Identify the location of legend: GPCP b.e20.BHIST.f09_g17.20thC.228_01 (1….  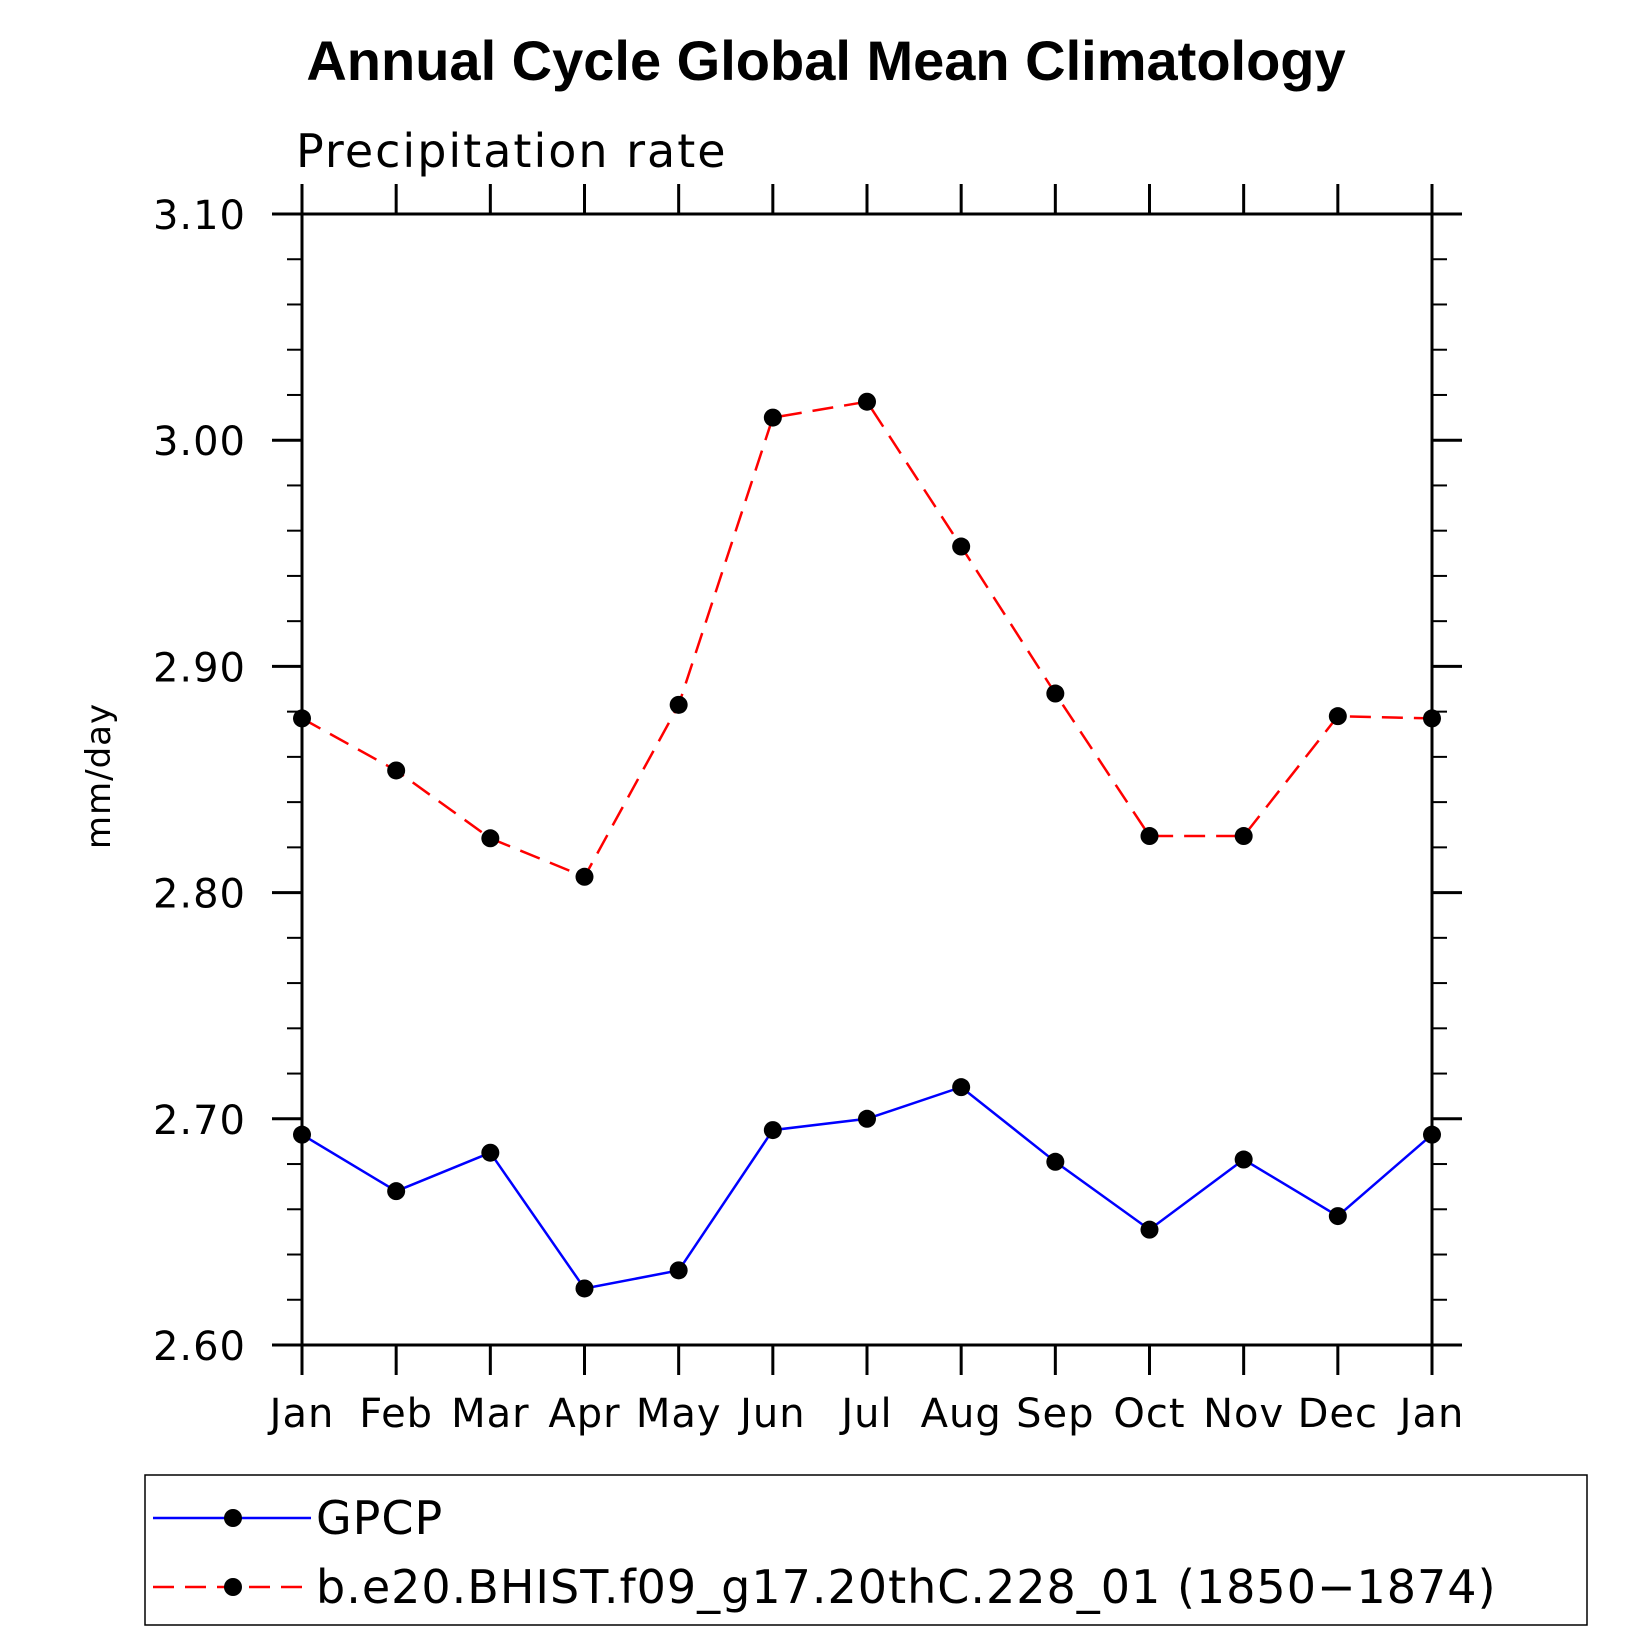
(866, 1550).